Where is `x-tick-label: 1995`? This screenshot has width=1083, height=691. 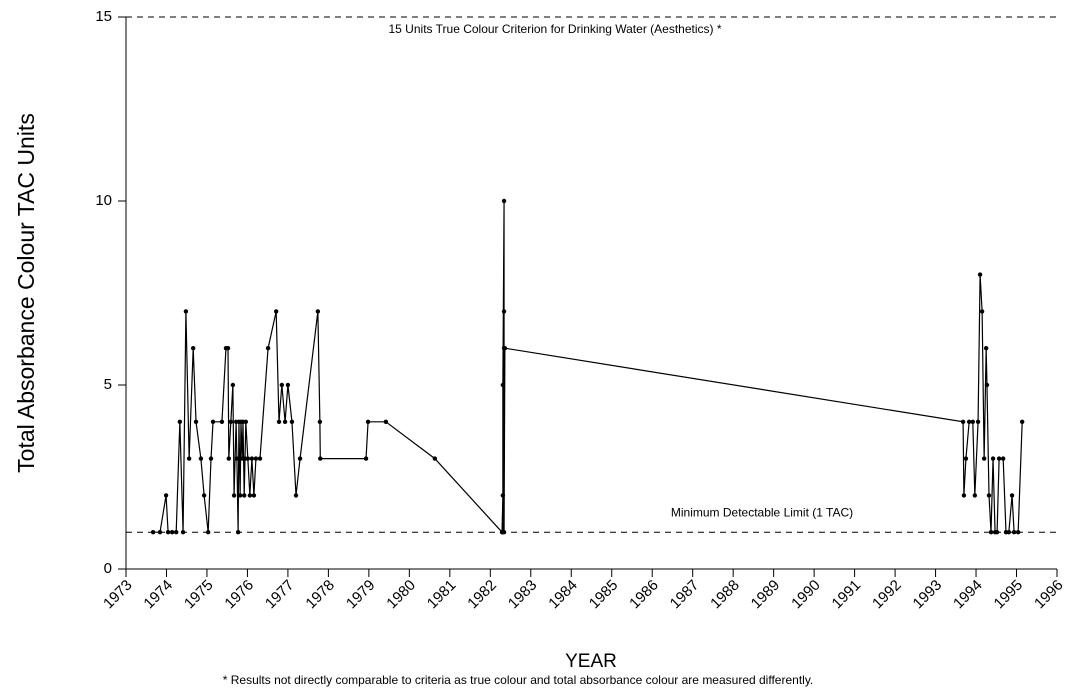
x-tick-label: 1995 is located at coordinates (1009, 595).